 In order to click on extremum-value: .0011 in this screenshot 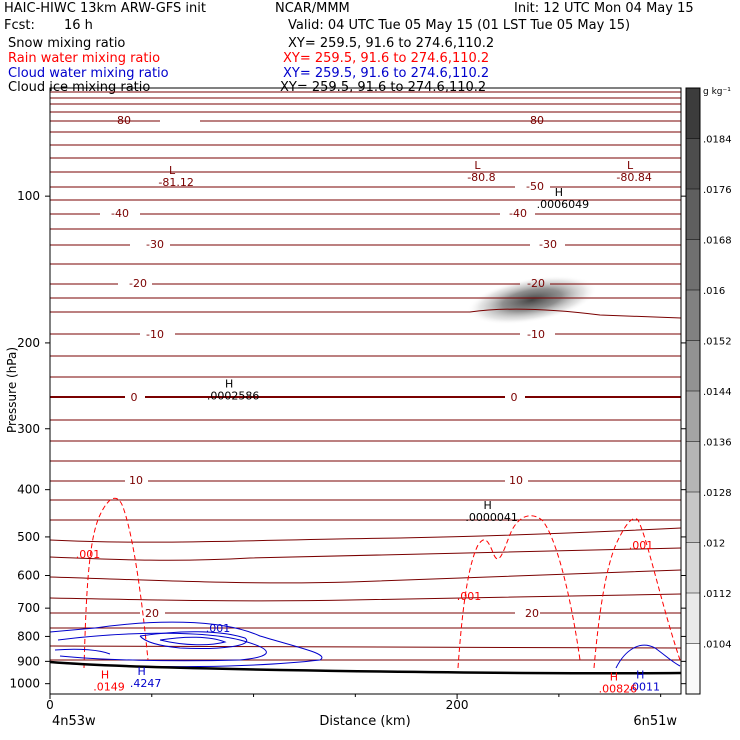, I will do `click(645, 686)`.